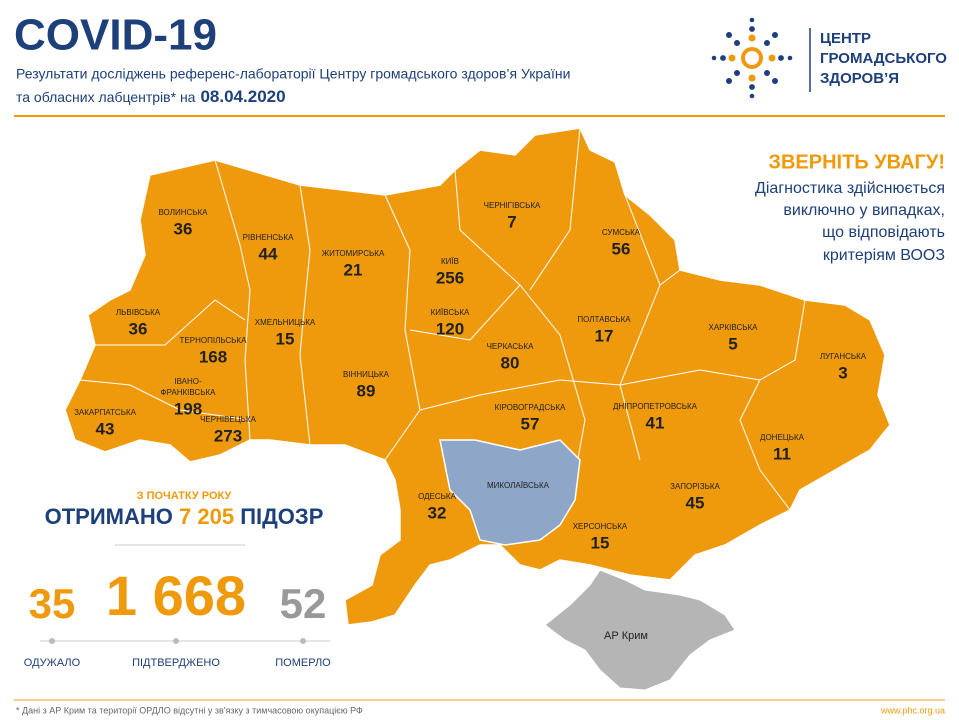  I want to click on region-value: 5, so click(732, 343).